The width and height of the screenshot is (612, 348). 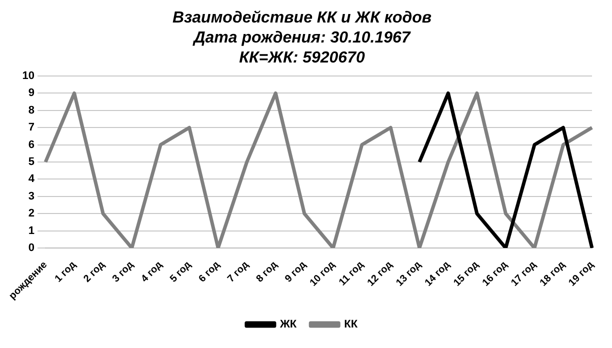 I want to click on x-tick-label: 10 год, so click(x=323, y=274).